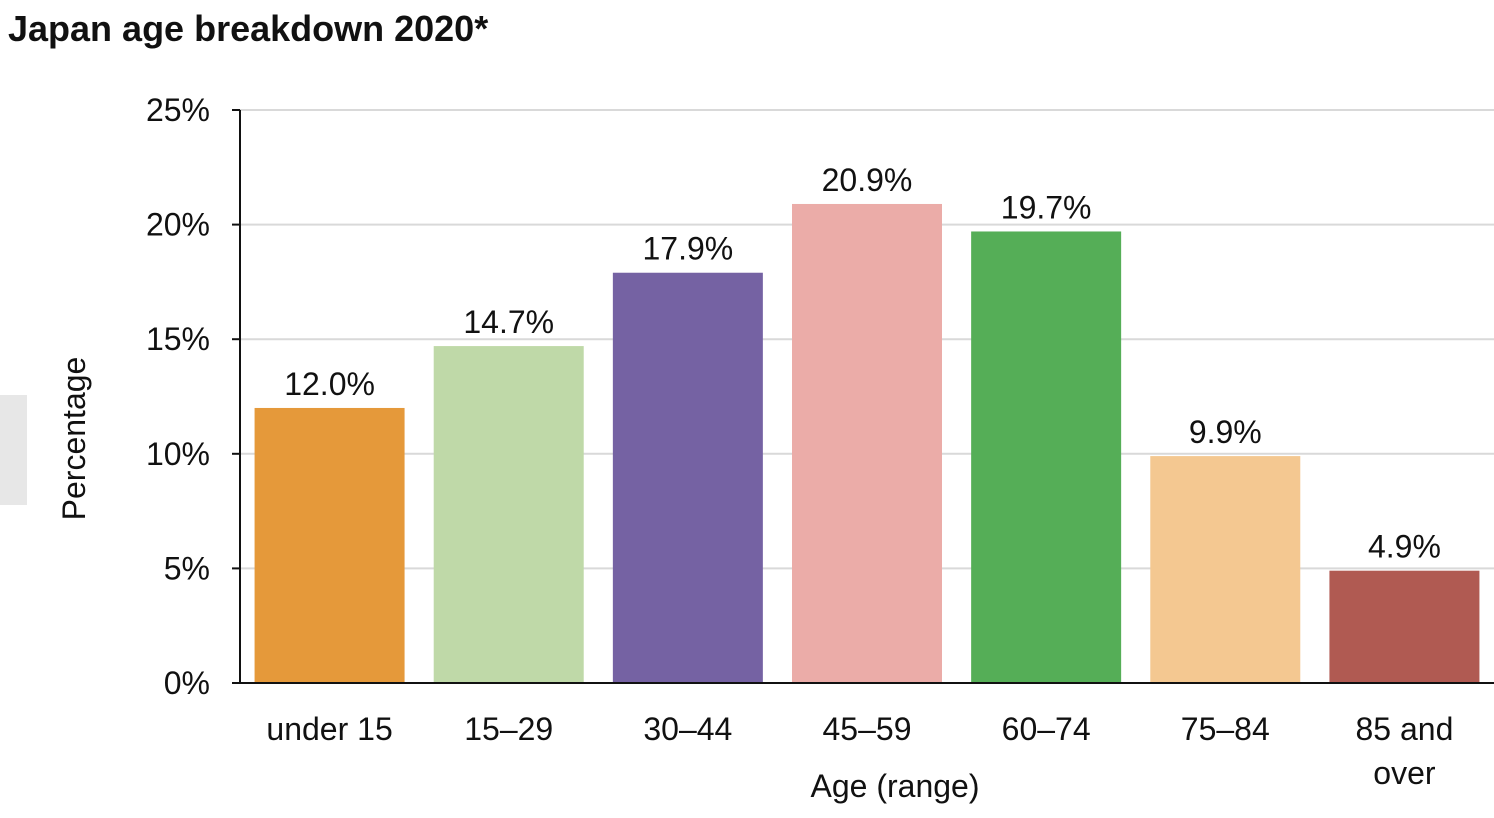 The width and height of the screenshot is (1494, 818). Describe the element at coordinates (508, 322) in the screenshot. I see `bar-value-label: 14.7%` at that location.